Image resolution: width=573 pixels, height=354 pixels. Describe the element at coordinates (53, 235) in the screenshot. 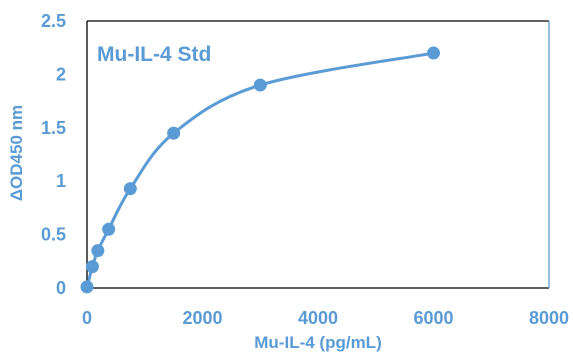

I see `y-tick-label: 0.5` at that location.